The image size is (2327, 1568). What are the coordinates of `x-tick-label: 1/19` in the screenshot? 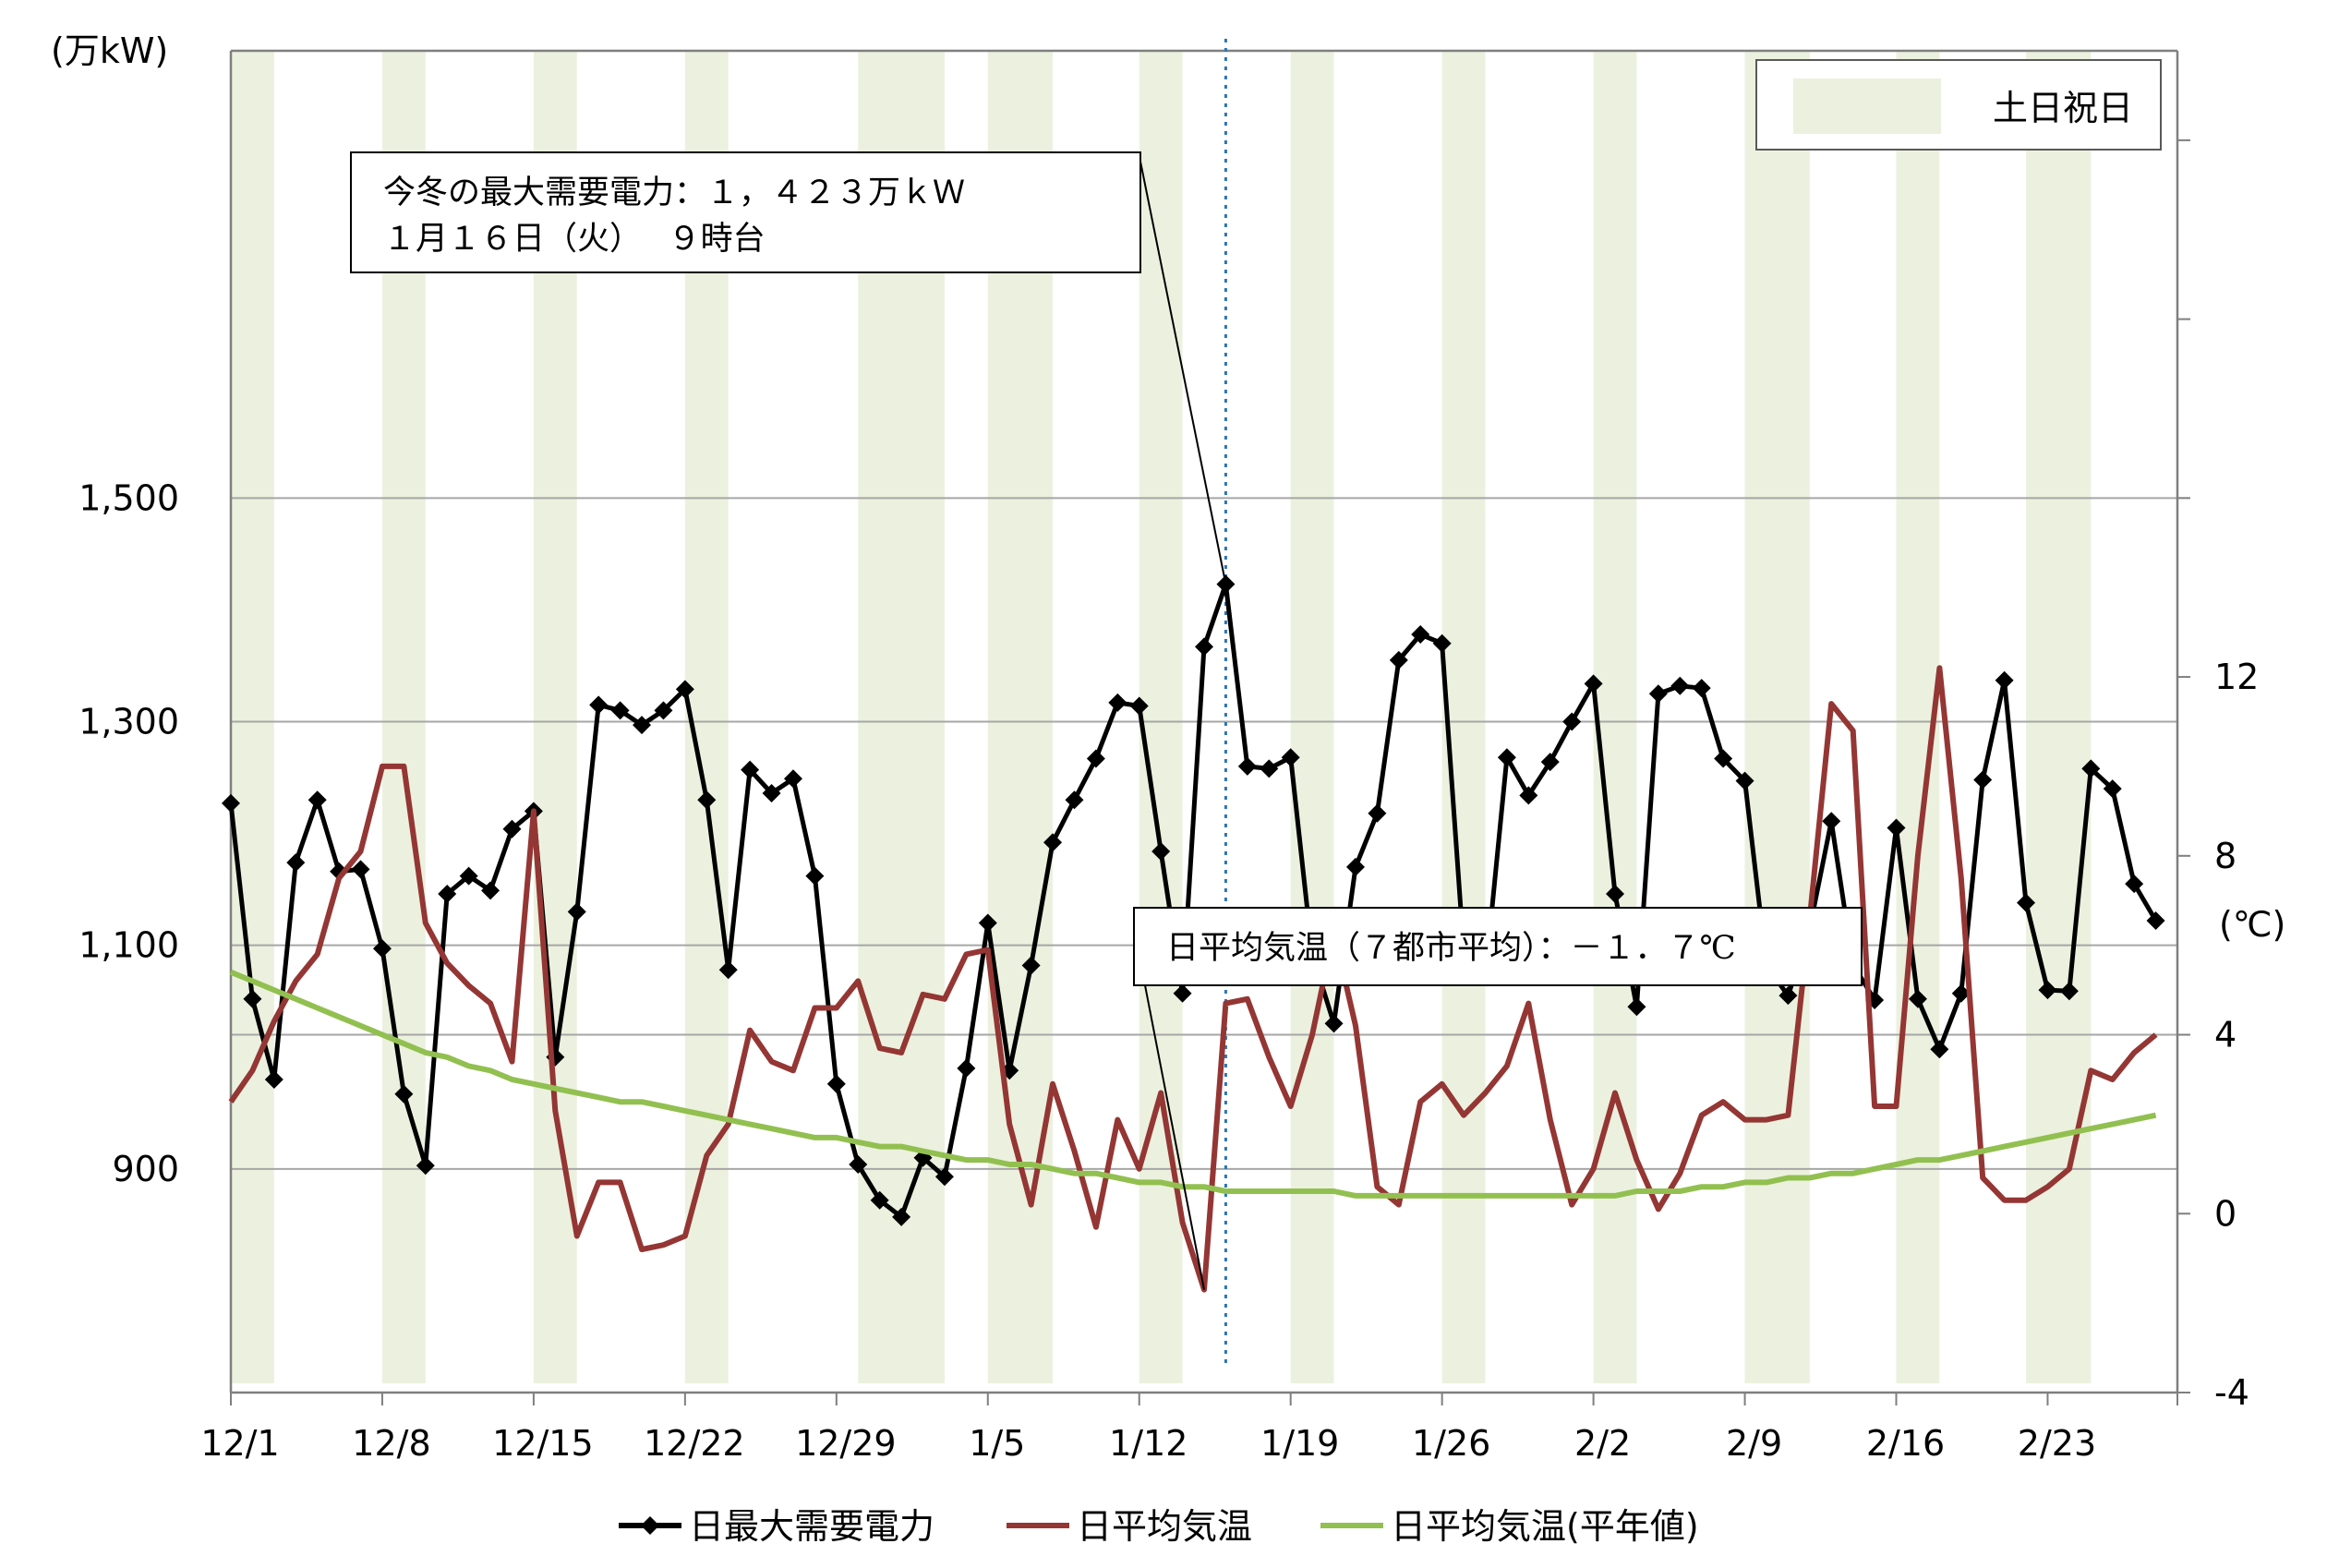 It's located at (1299, 1443).